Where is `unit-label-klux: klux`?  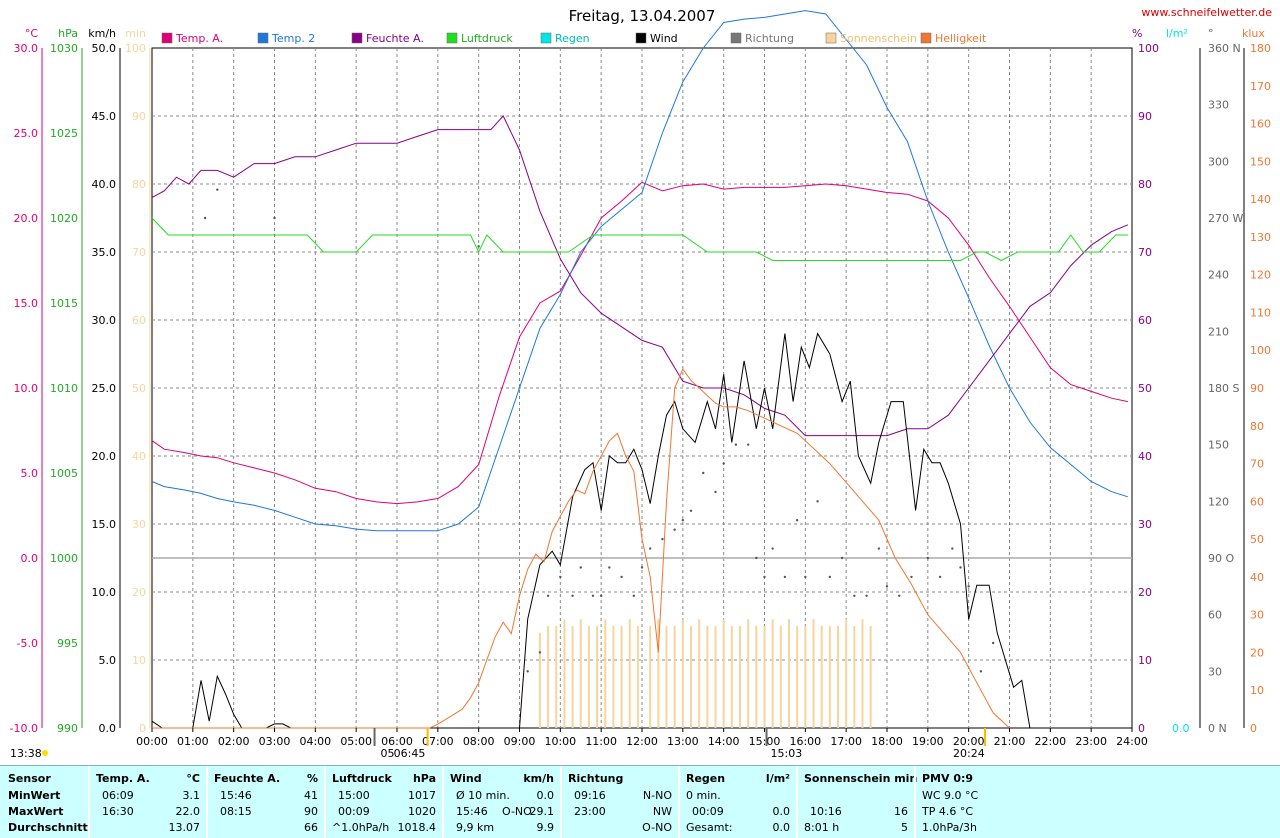
unit-label-klux: klux is located at coordinates (1253, 33).